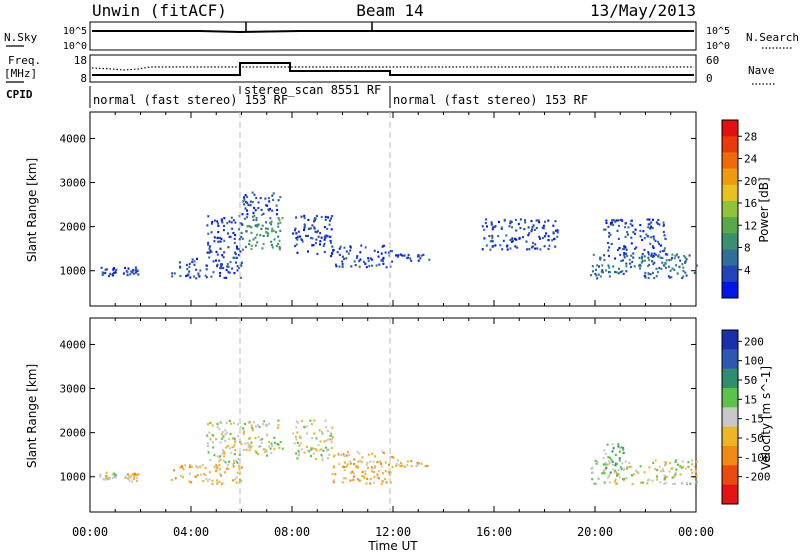 This screenshot has height=554, width=800. Describe the element at coordinates (766, 418) in the screenshot. I see `velocity-colorbar-label: Velocity [m s^-1]` at that location.